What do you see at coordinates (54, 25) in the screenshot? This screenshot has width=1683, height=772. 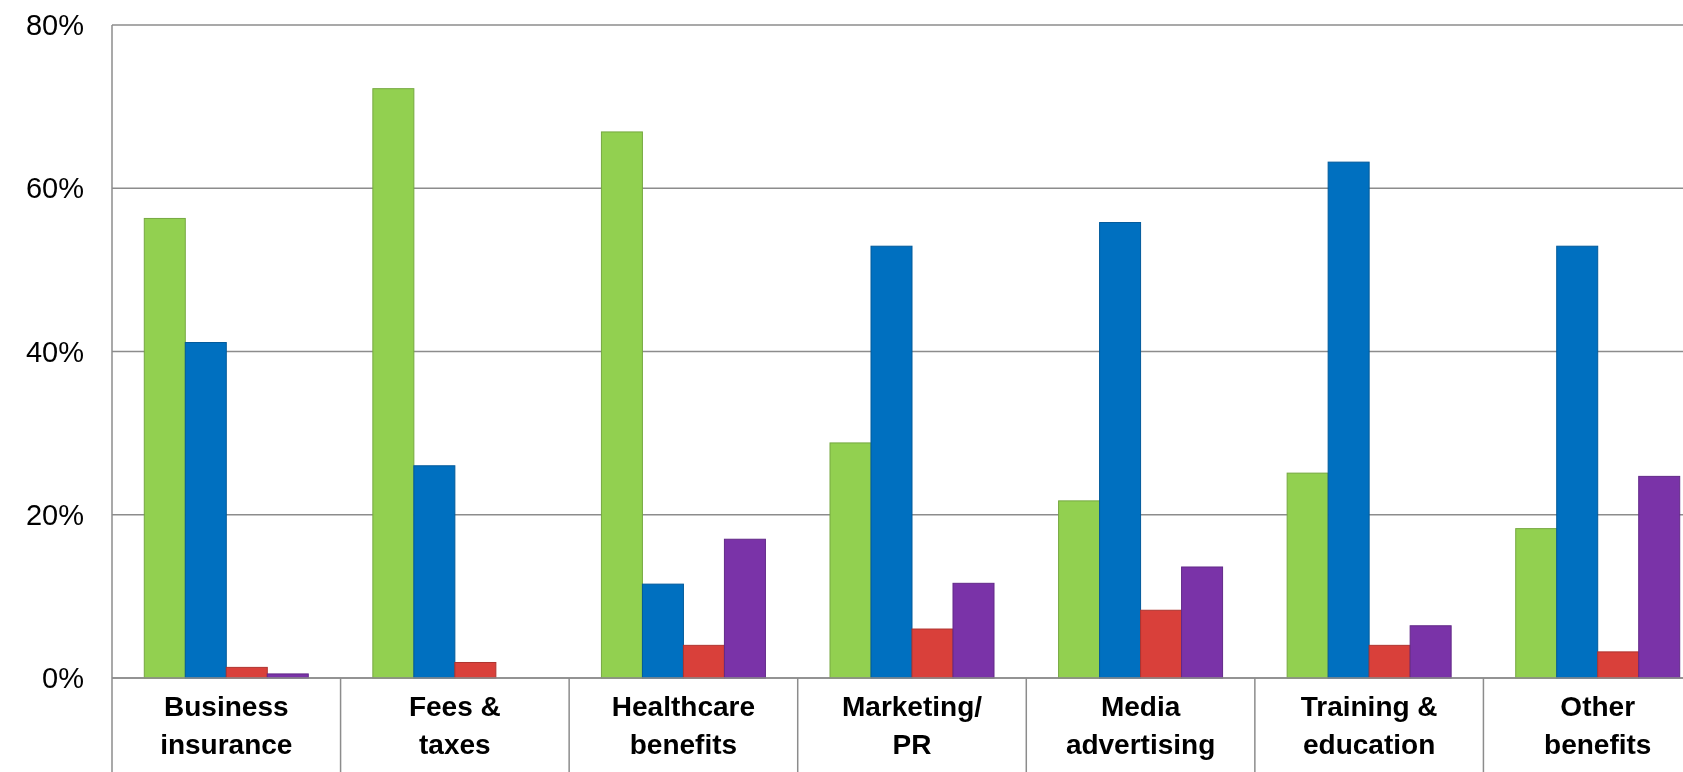 I see `y-tick-label: 80%` at bounding box center [54, 25].